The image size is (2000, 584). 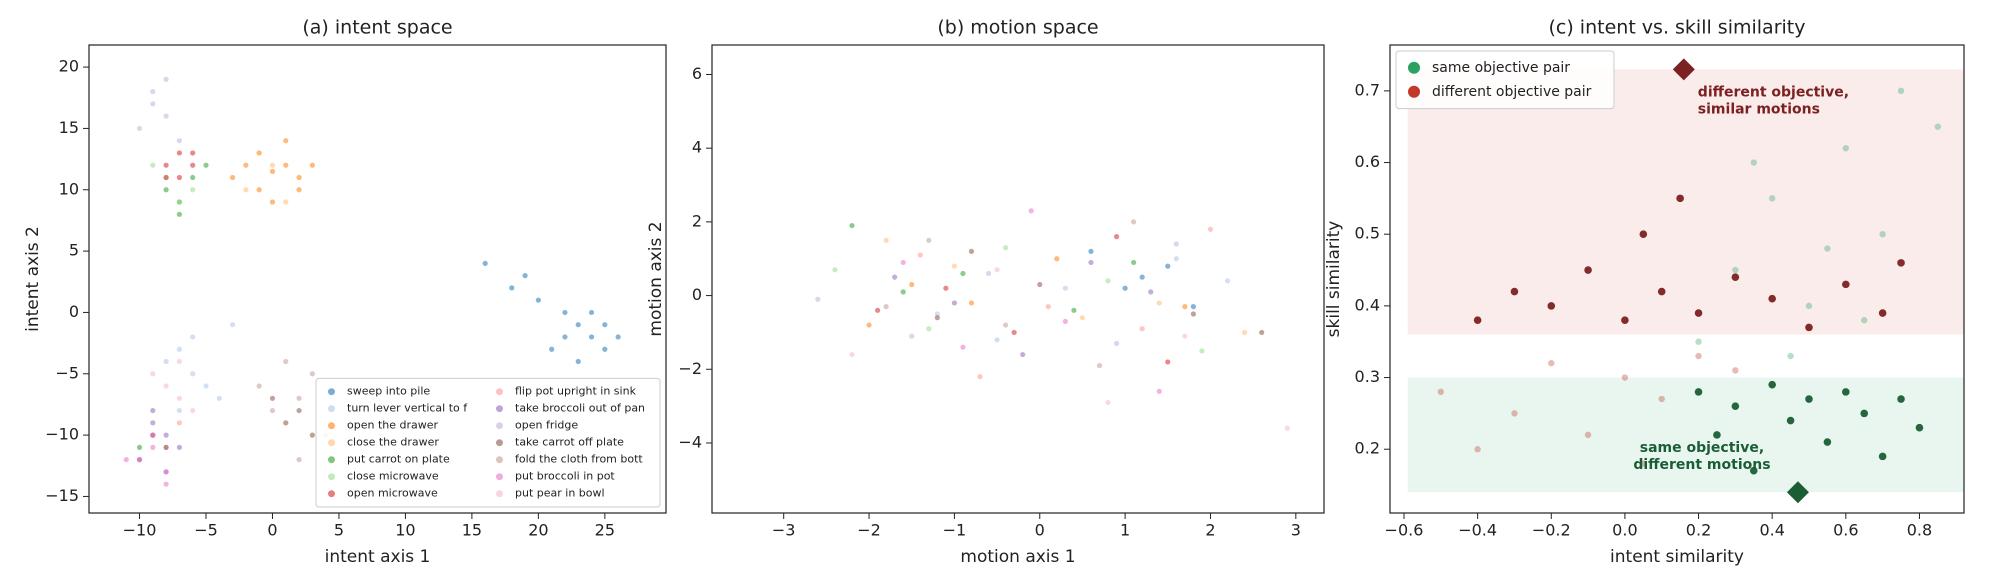 I want to click on y-tick-label: −2, so click(x=690, y=368).